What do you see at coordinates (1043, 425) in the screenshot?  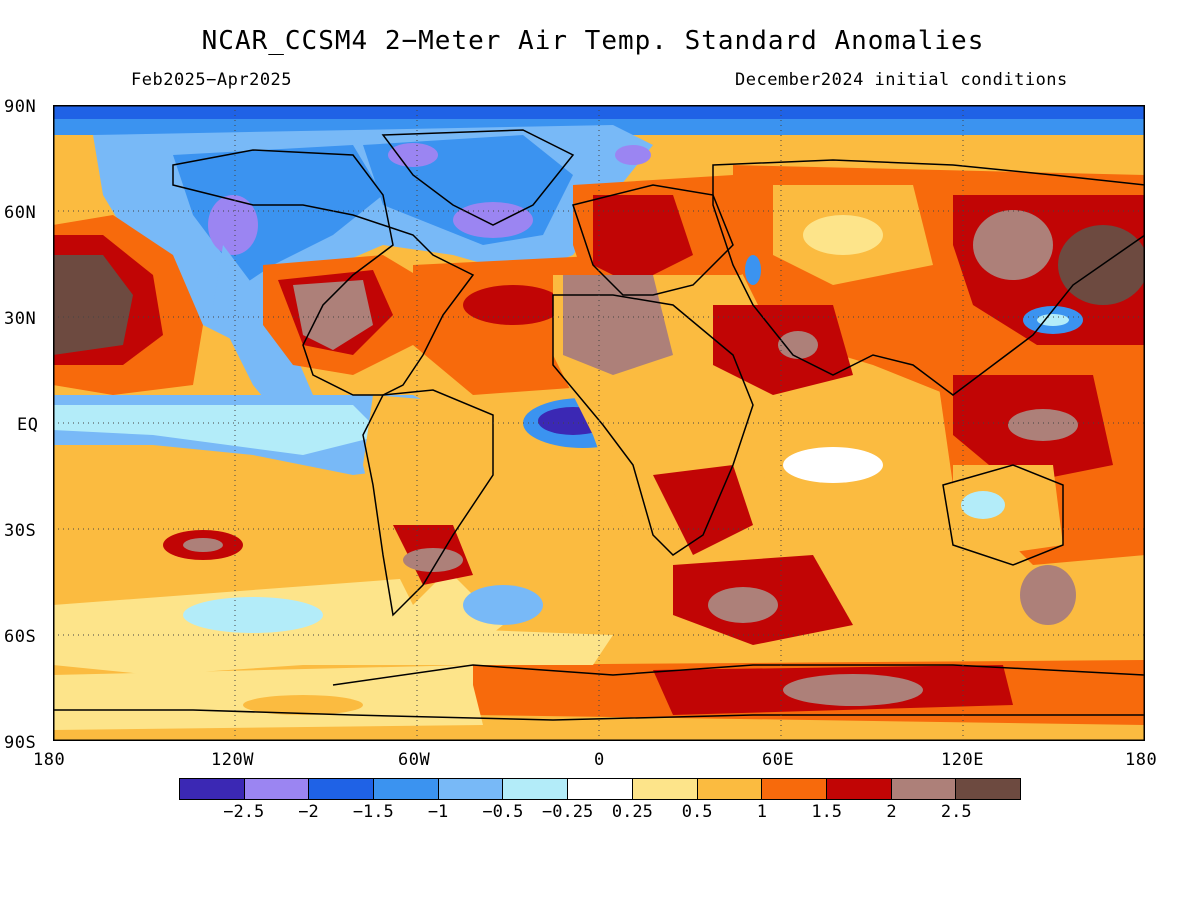 I see `maritime-extreme` at bounding box center [1043, 425].